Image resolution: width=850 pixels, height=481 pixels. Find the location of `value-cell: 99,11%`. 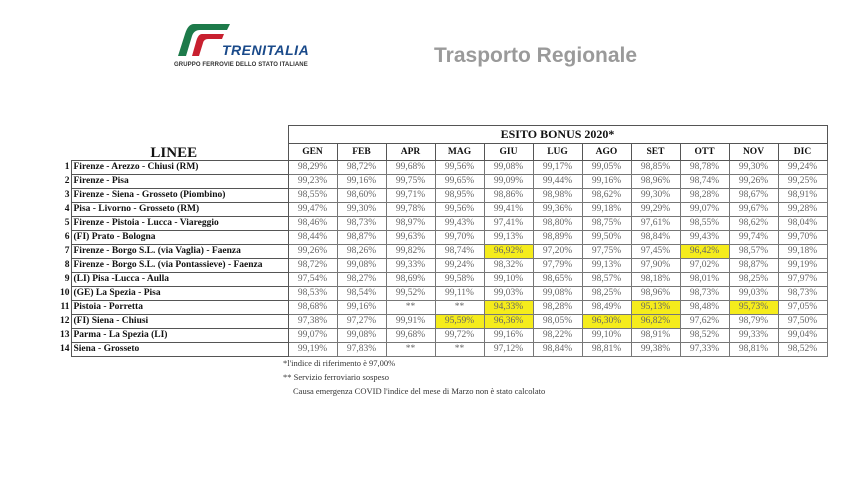

value-cell: 99,11% is located at coordinates (459, 293).